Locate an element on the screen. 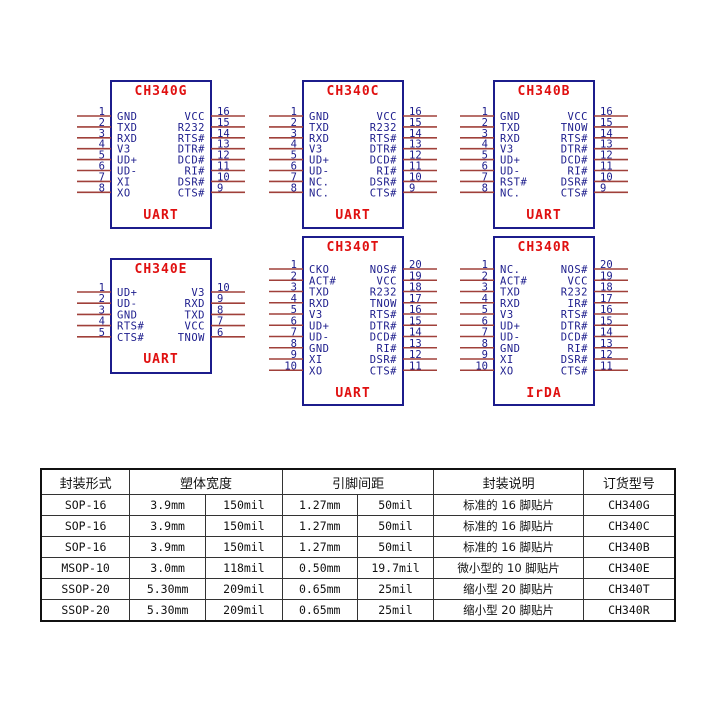  header-pin-pitch: 引脚间距 is located at coordinates (358, 481).